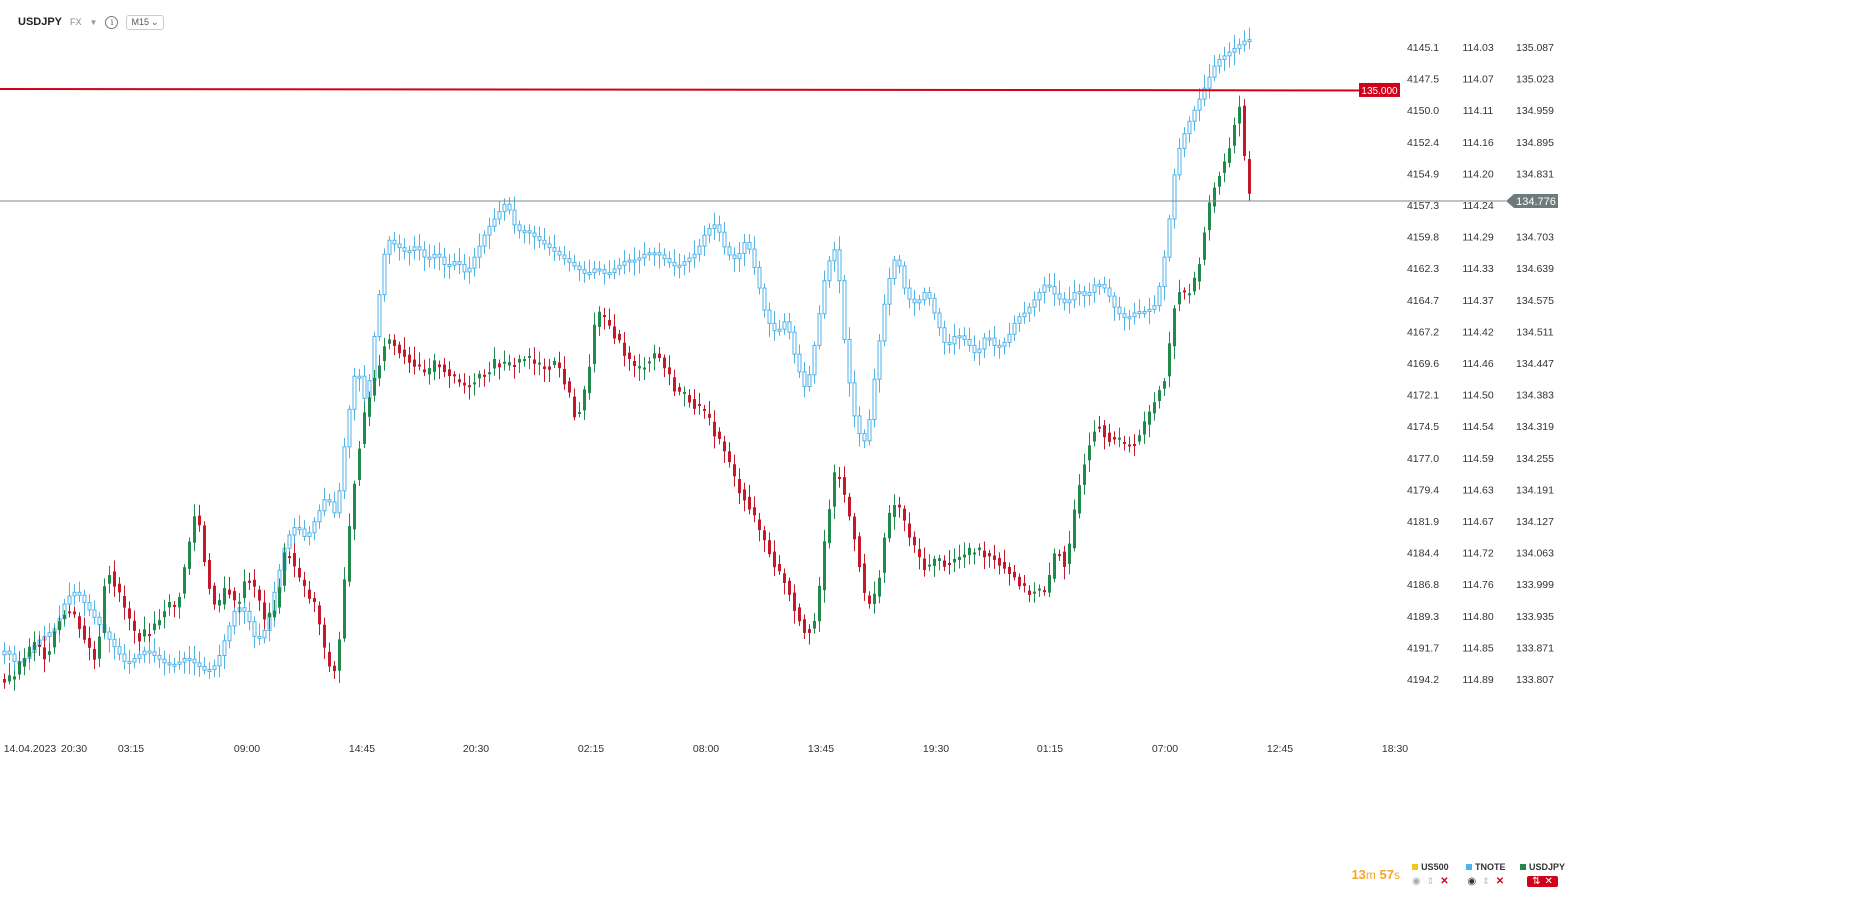 The image size is (1866, 909). What do you see at coordinates (1490, 867) in the screenshot?
I see `legend-label: TNOTE` at bounding box center [1490, 867].